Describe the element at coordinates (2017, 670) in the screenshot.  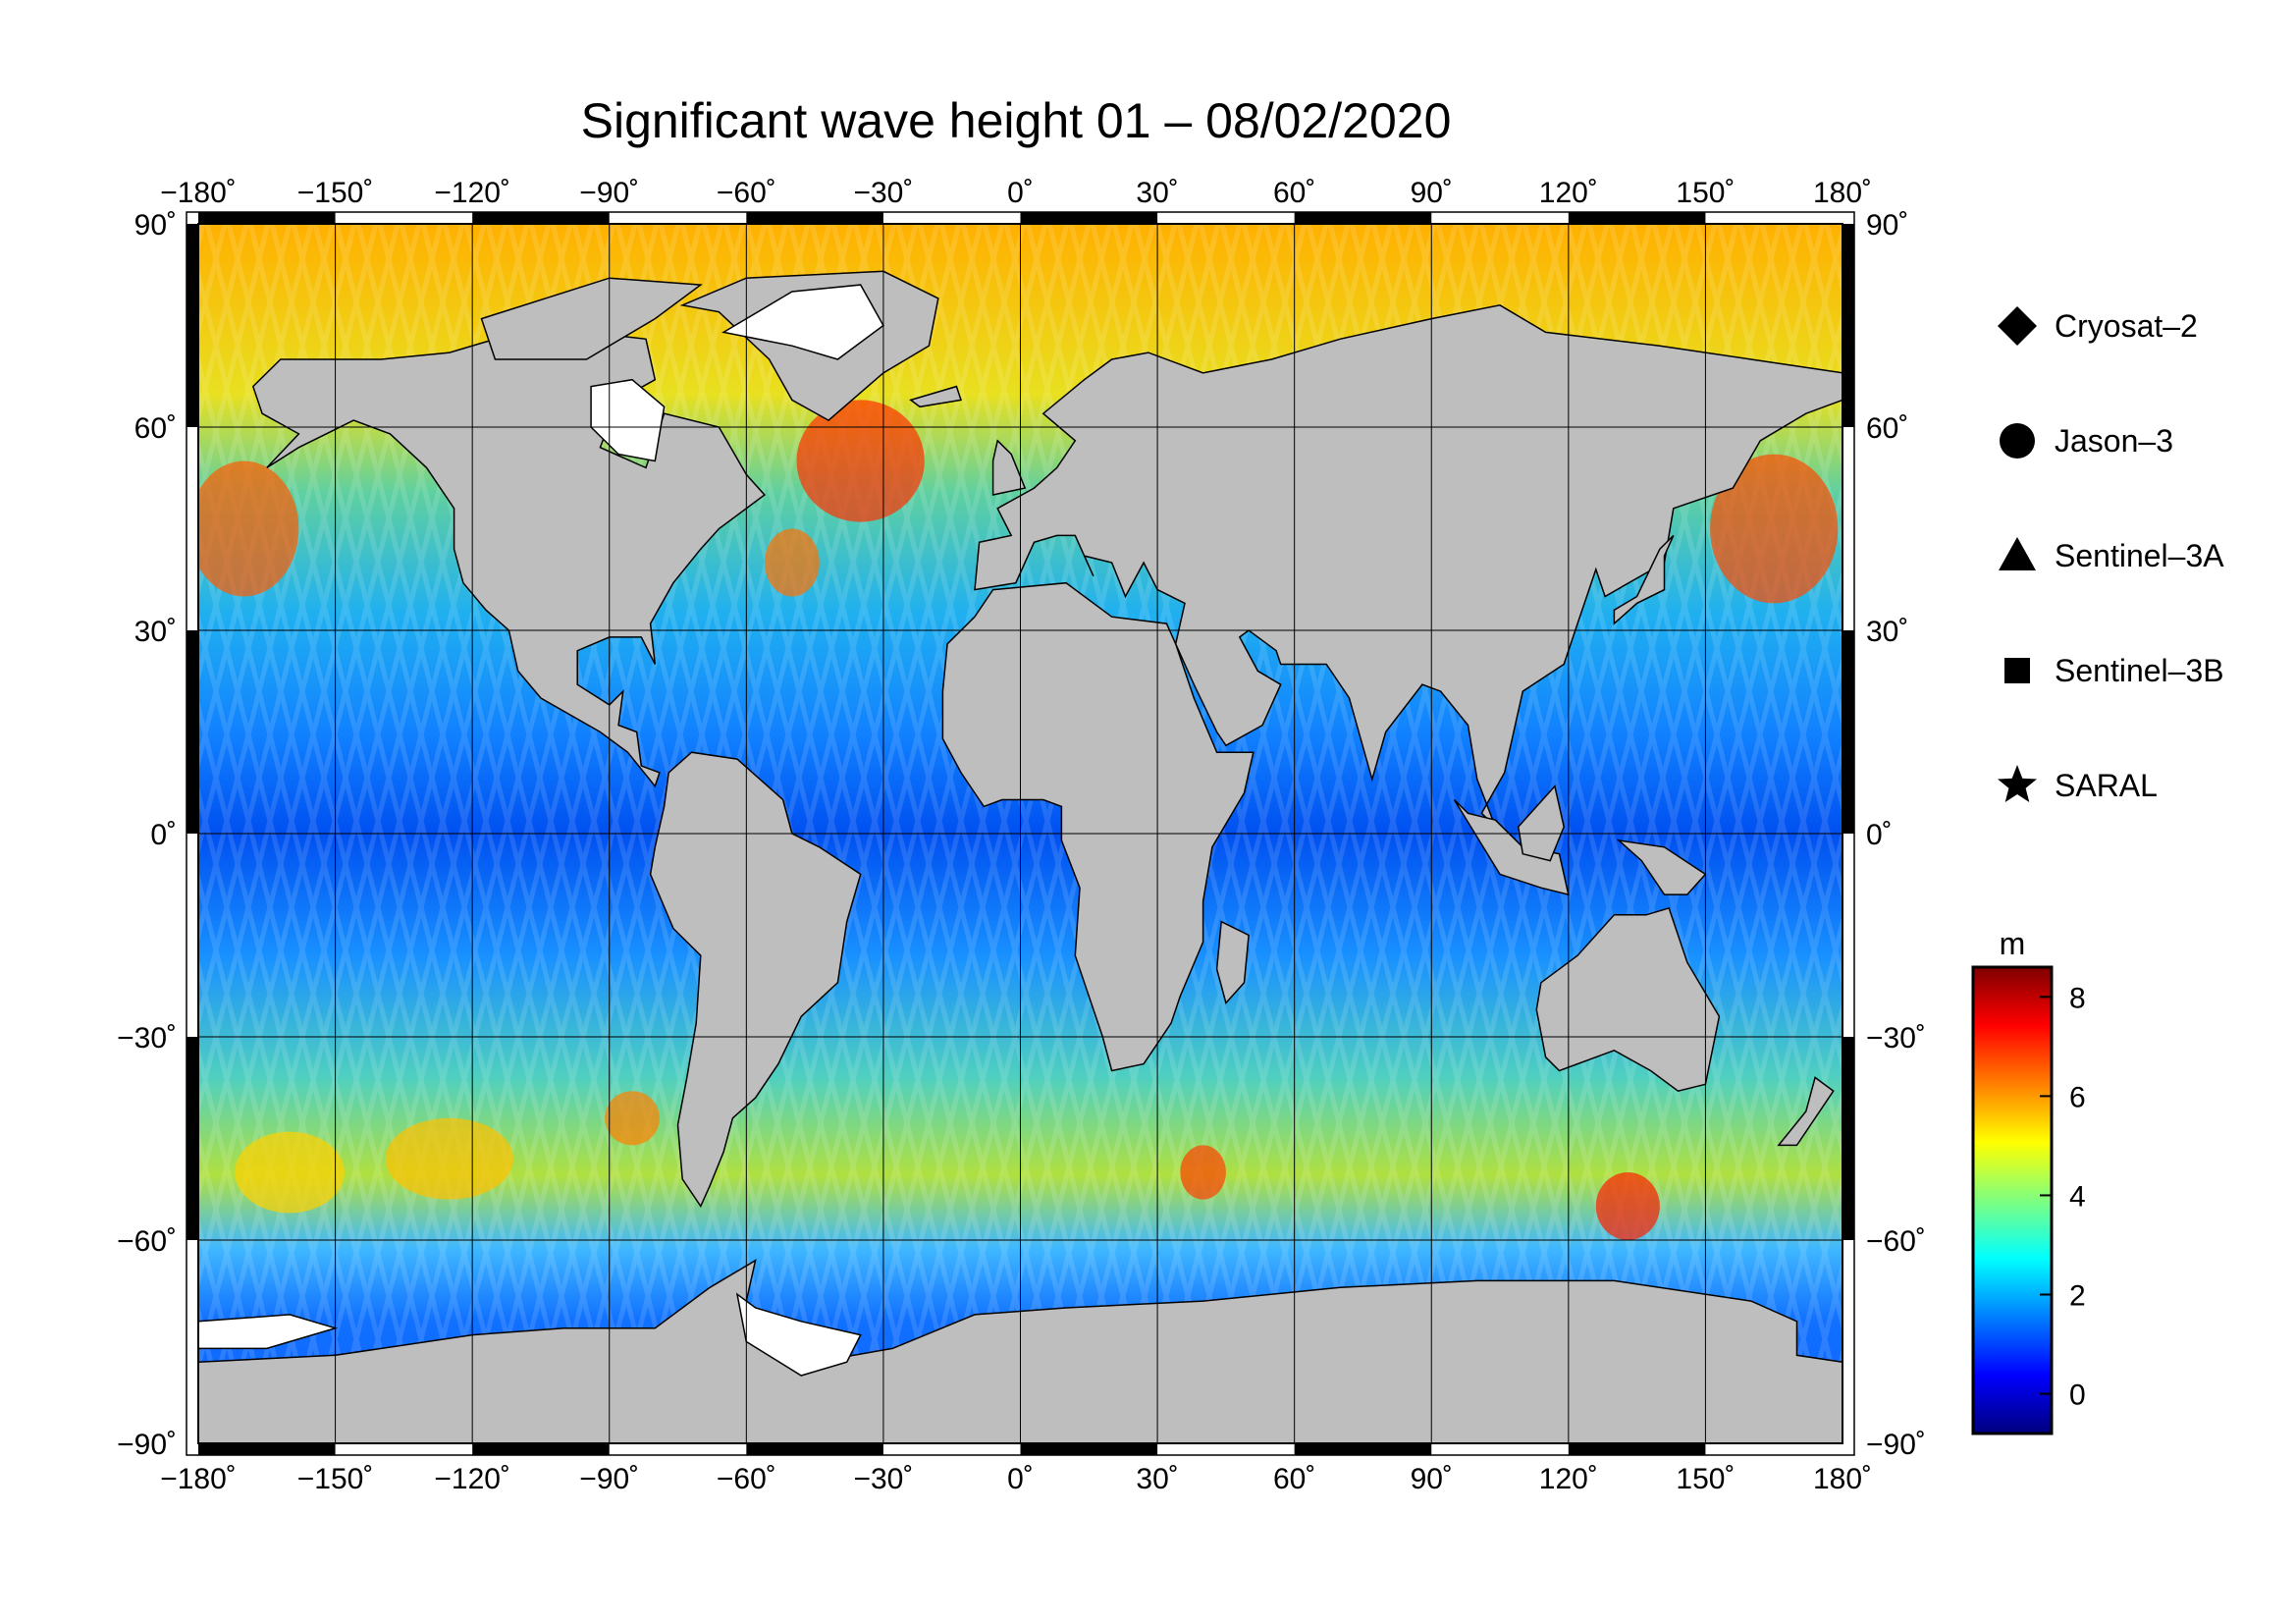
I see `square-icon` at that location.